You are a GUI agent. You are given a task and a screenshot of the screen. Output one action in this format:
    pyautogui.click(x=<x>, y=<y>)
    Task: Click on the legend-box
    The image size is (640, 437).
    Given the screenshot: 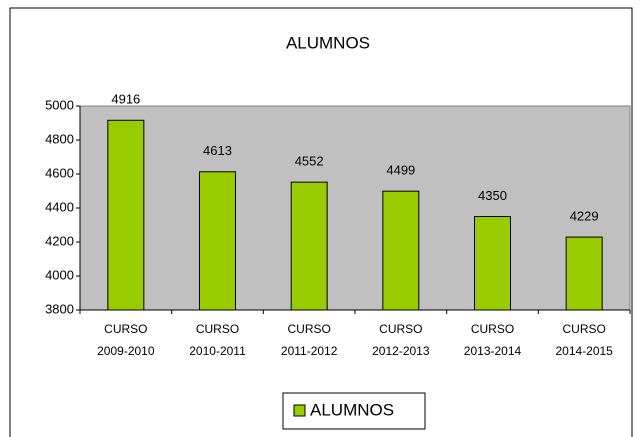 What is the action you would take?
    pyautogui.click(x=354, y=411)
    